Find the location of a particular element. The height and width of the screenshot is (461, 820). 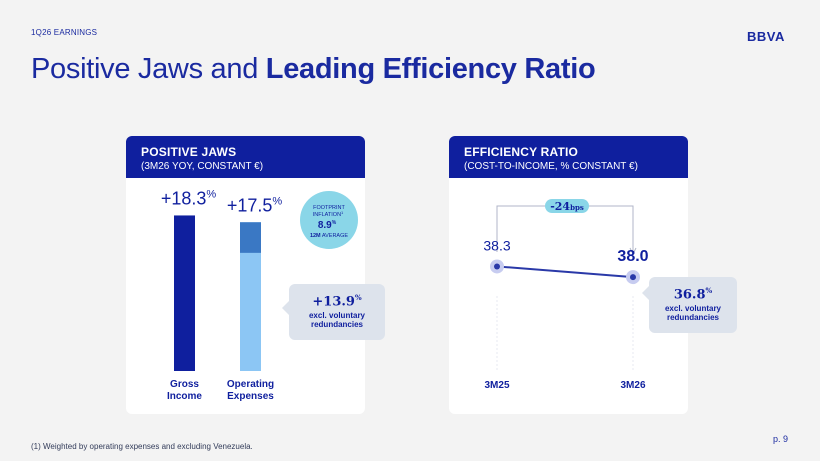

footprint-inflation-bubble is located at coordinates (329, 220).